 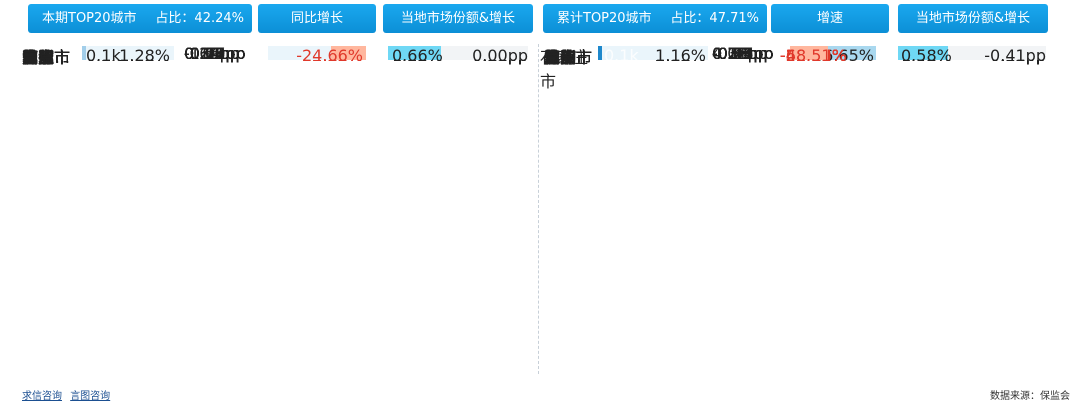 I want to click on pp-change: 0.14pp, so click(x=212, y=53).